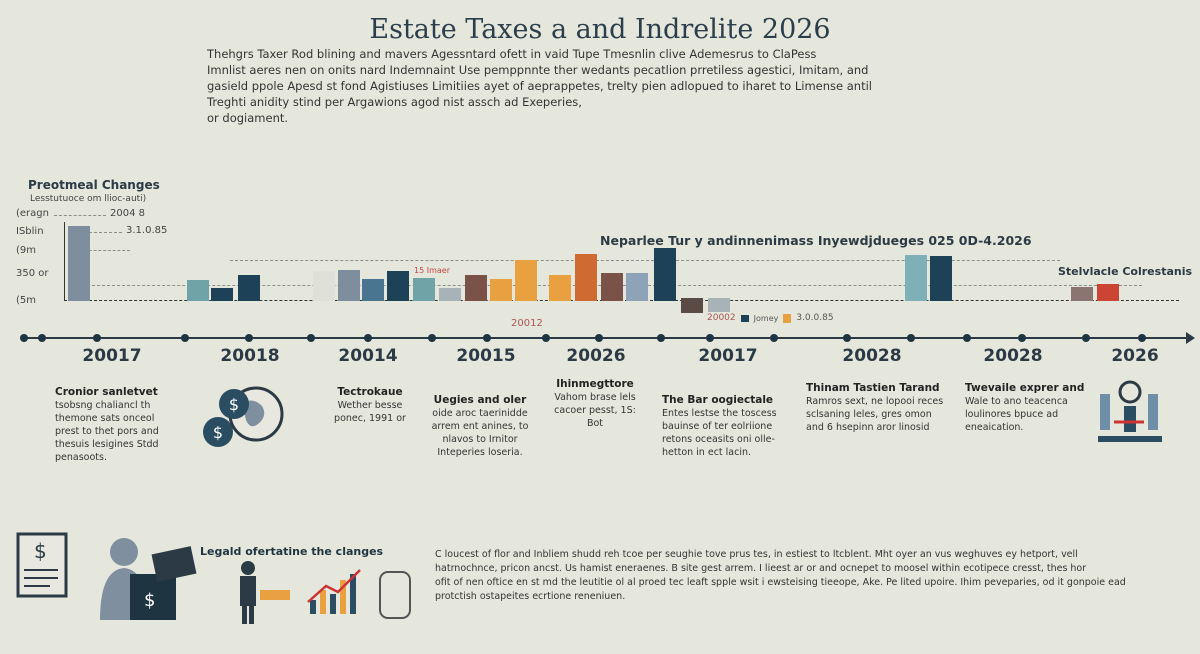 The image size is (1200, 654). I want to click on block-title: Twevaile exprer and, so click(1025, 388).